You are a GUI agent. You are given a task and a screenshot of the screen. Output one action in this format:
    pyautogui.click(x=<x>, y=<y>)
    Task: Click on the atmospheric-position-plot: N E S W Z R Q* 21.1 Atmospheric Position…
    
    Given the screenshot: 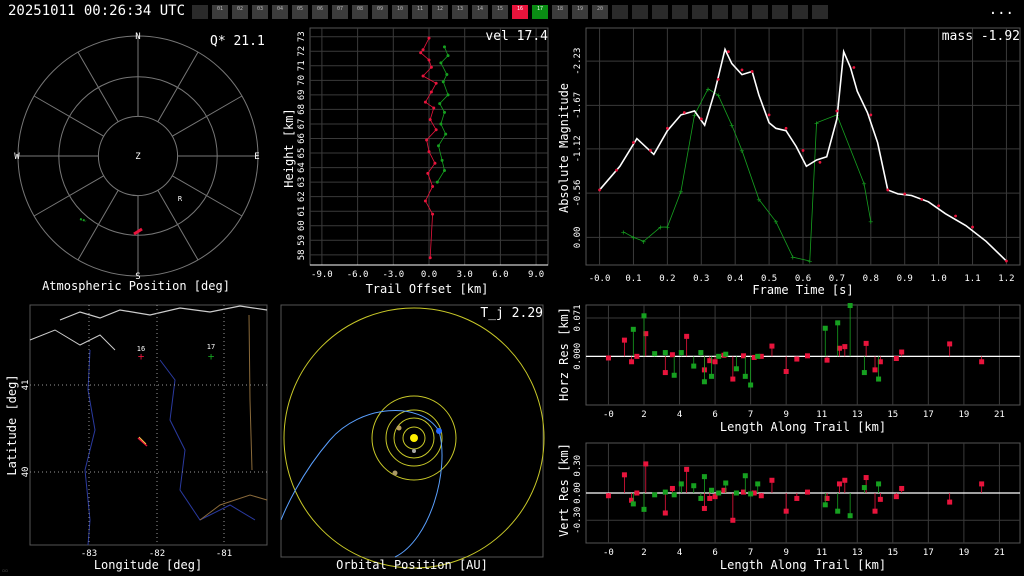 What is the action you would take?
    pyautogui.click(x=139, y=162)
    